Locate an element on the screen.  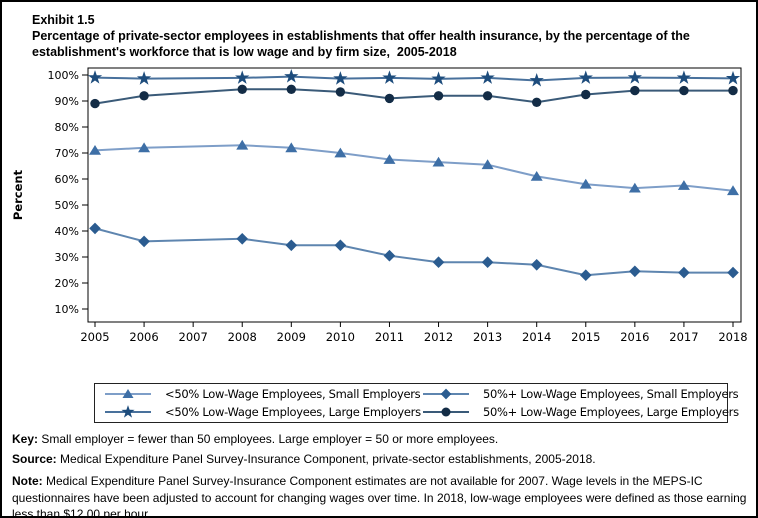
x-tick-label: 2012 is located at coordinates (438, 337).